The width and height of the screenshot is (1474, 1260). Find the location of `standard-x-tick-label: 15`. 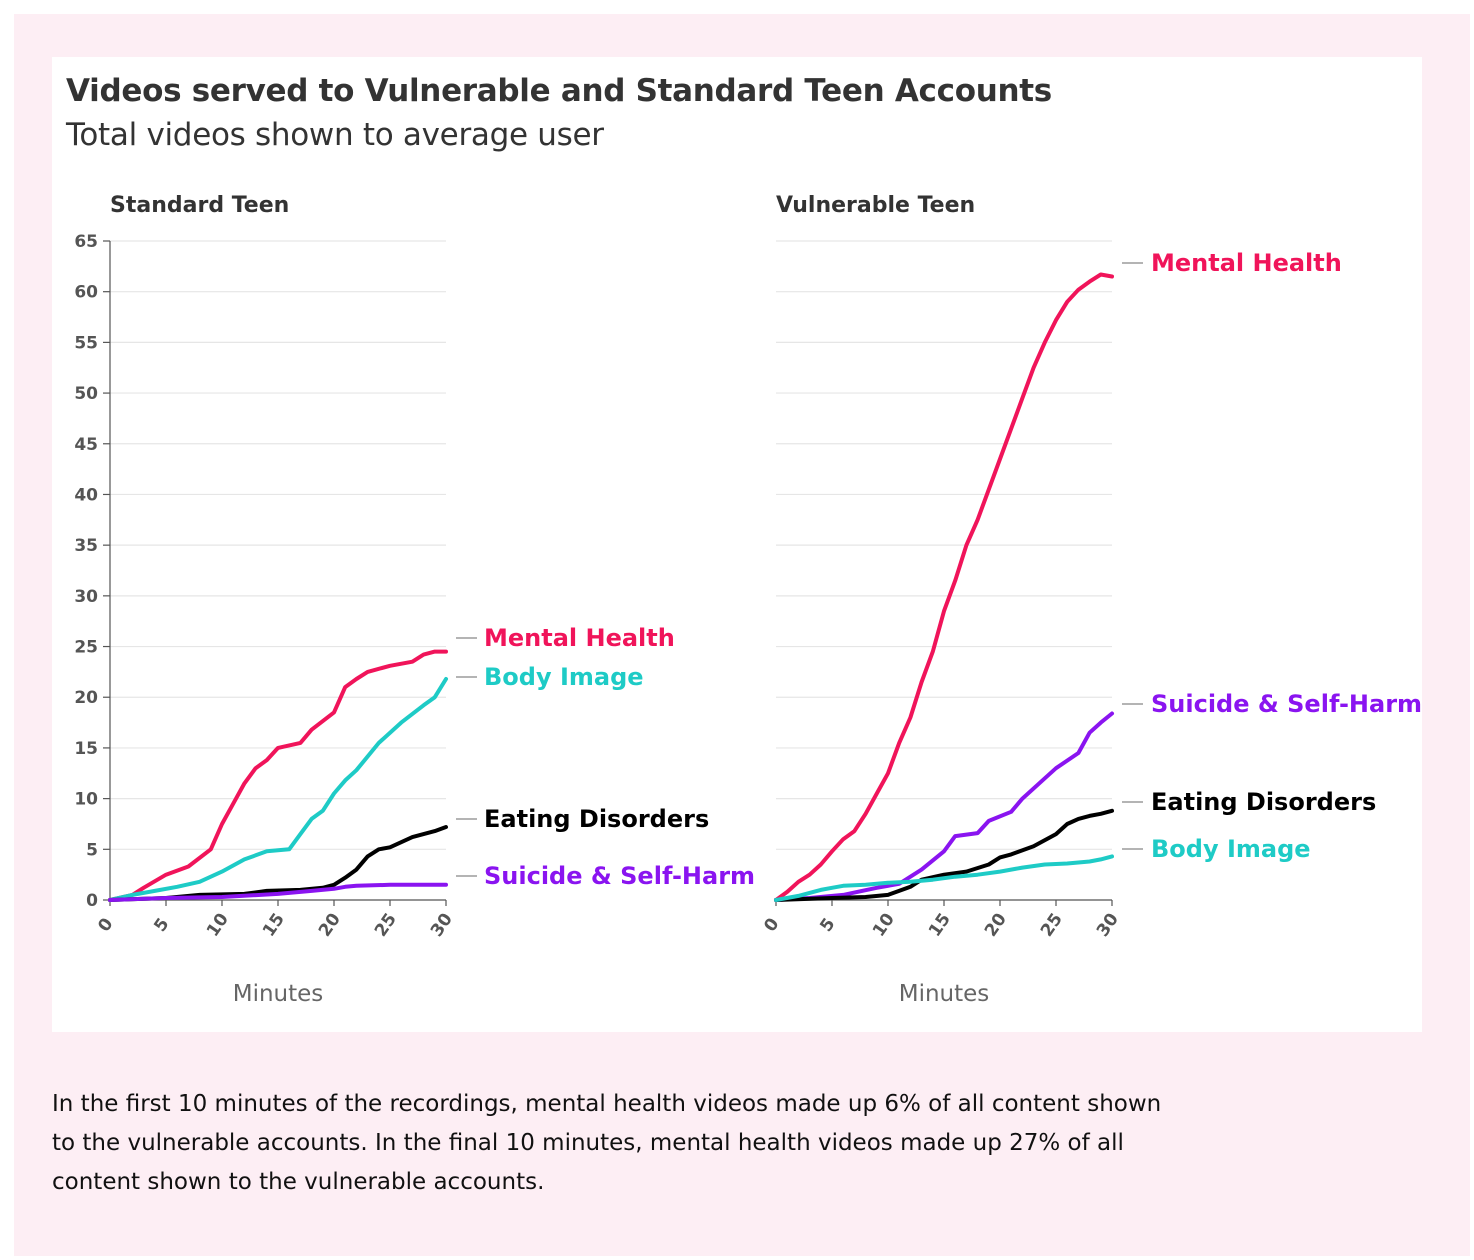

standard-x-tick-label: 15 is located at coordinates (274, 925).